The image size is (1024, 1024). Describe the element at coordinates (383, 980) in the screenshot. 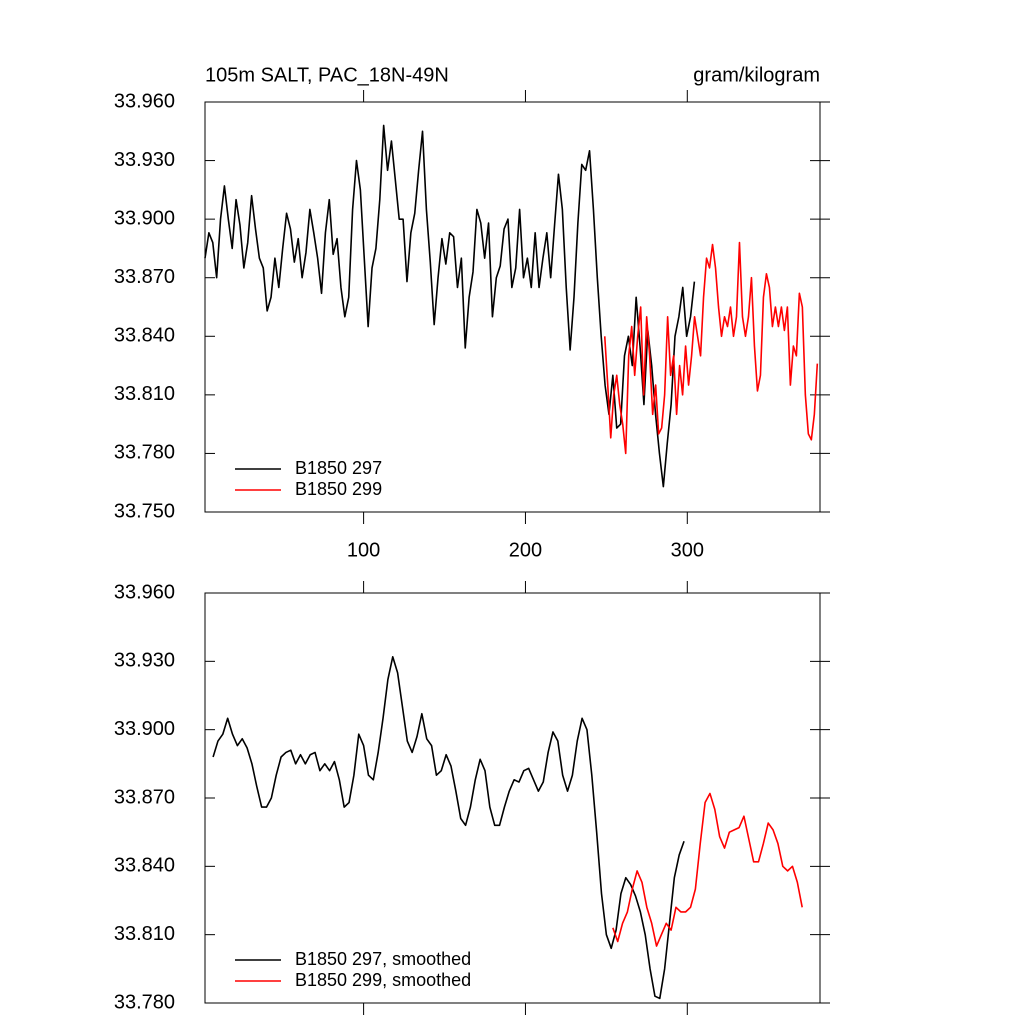

I see `legend-label: B1850 299, smoothed` at that location.